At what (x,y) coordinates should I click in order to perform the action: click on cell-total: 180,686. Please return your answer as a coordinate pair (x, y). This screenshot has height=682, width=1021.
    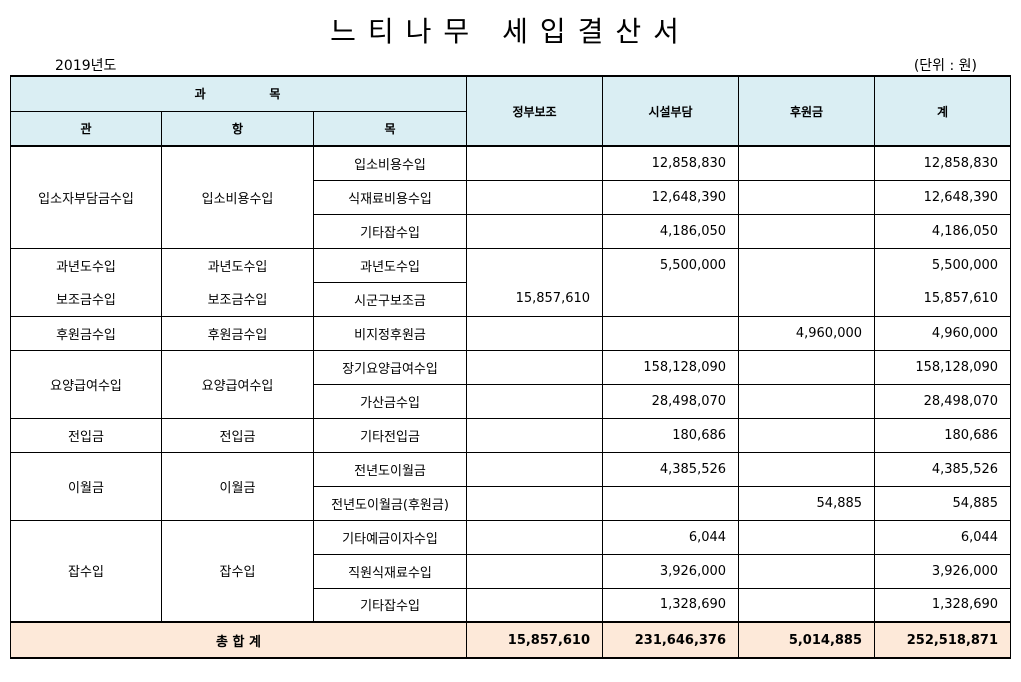
    Looking at the image, I should click on (943, 435).